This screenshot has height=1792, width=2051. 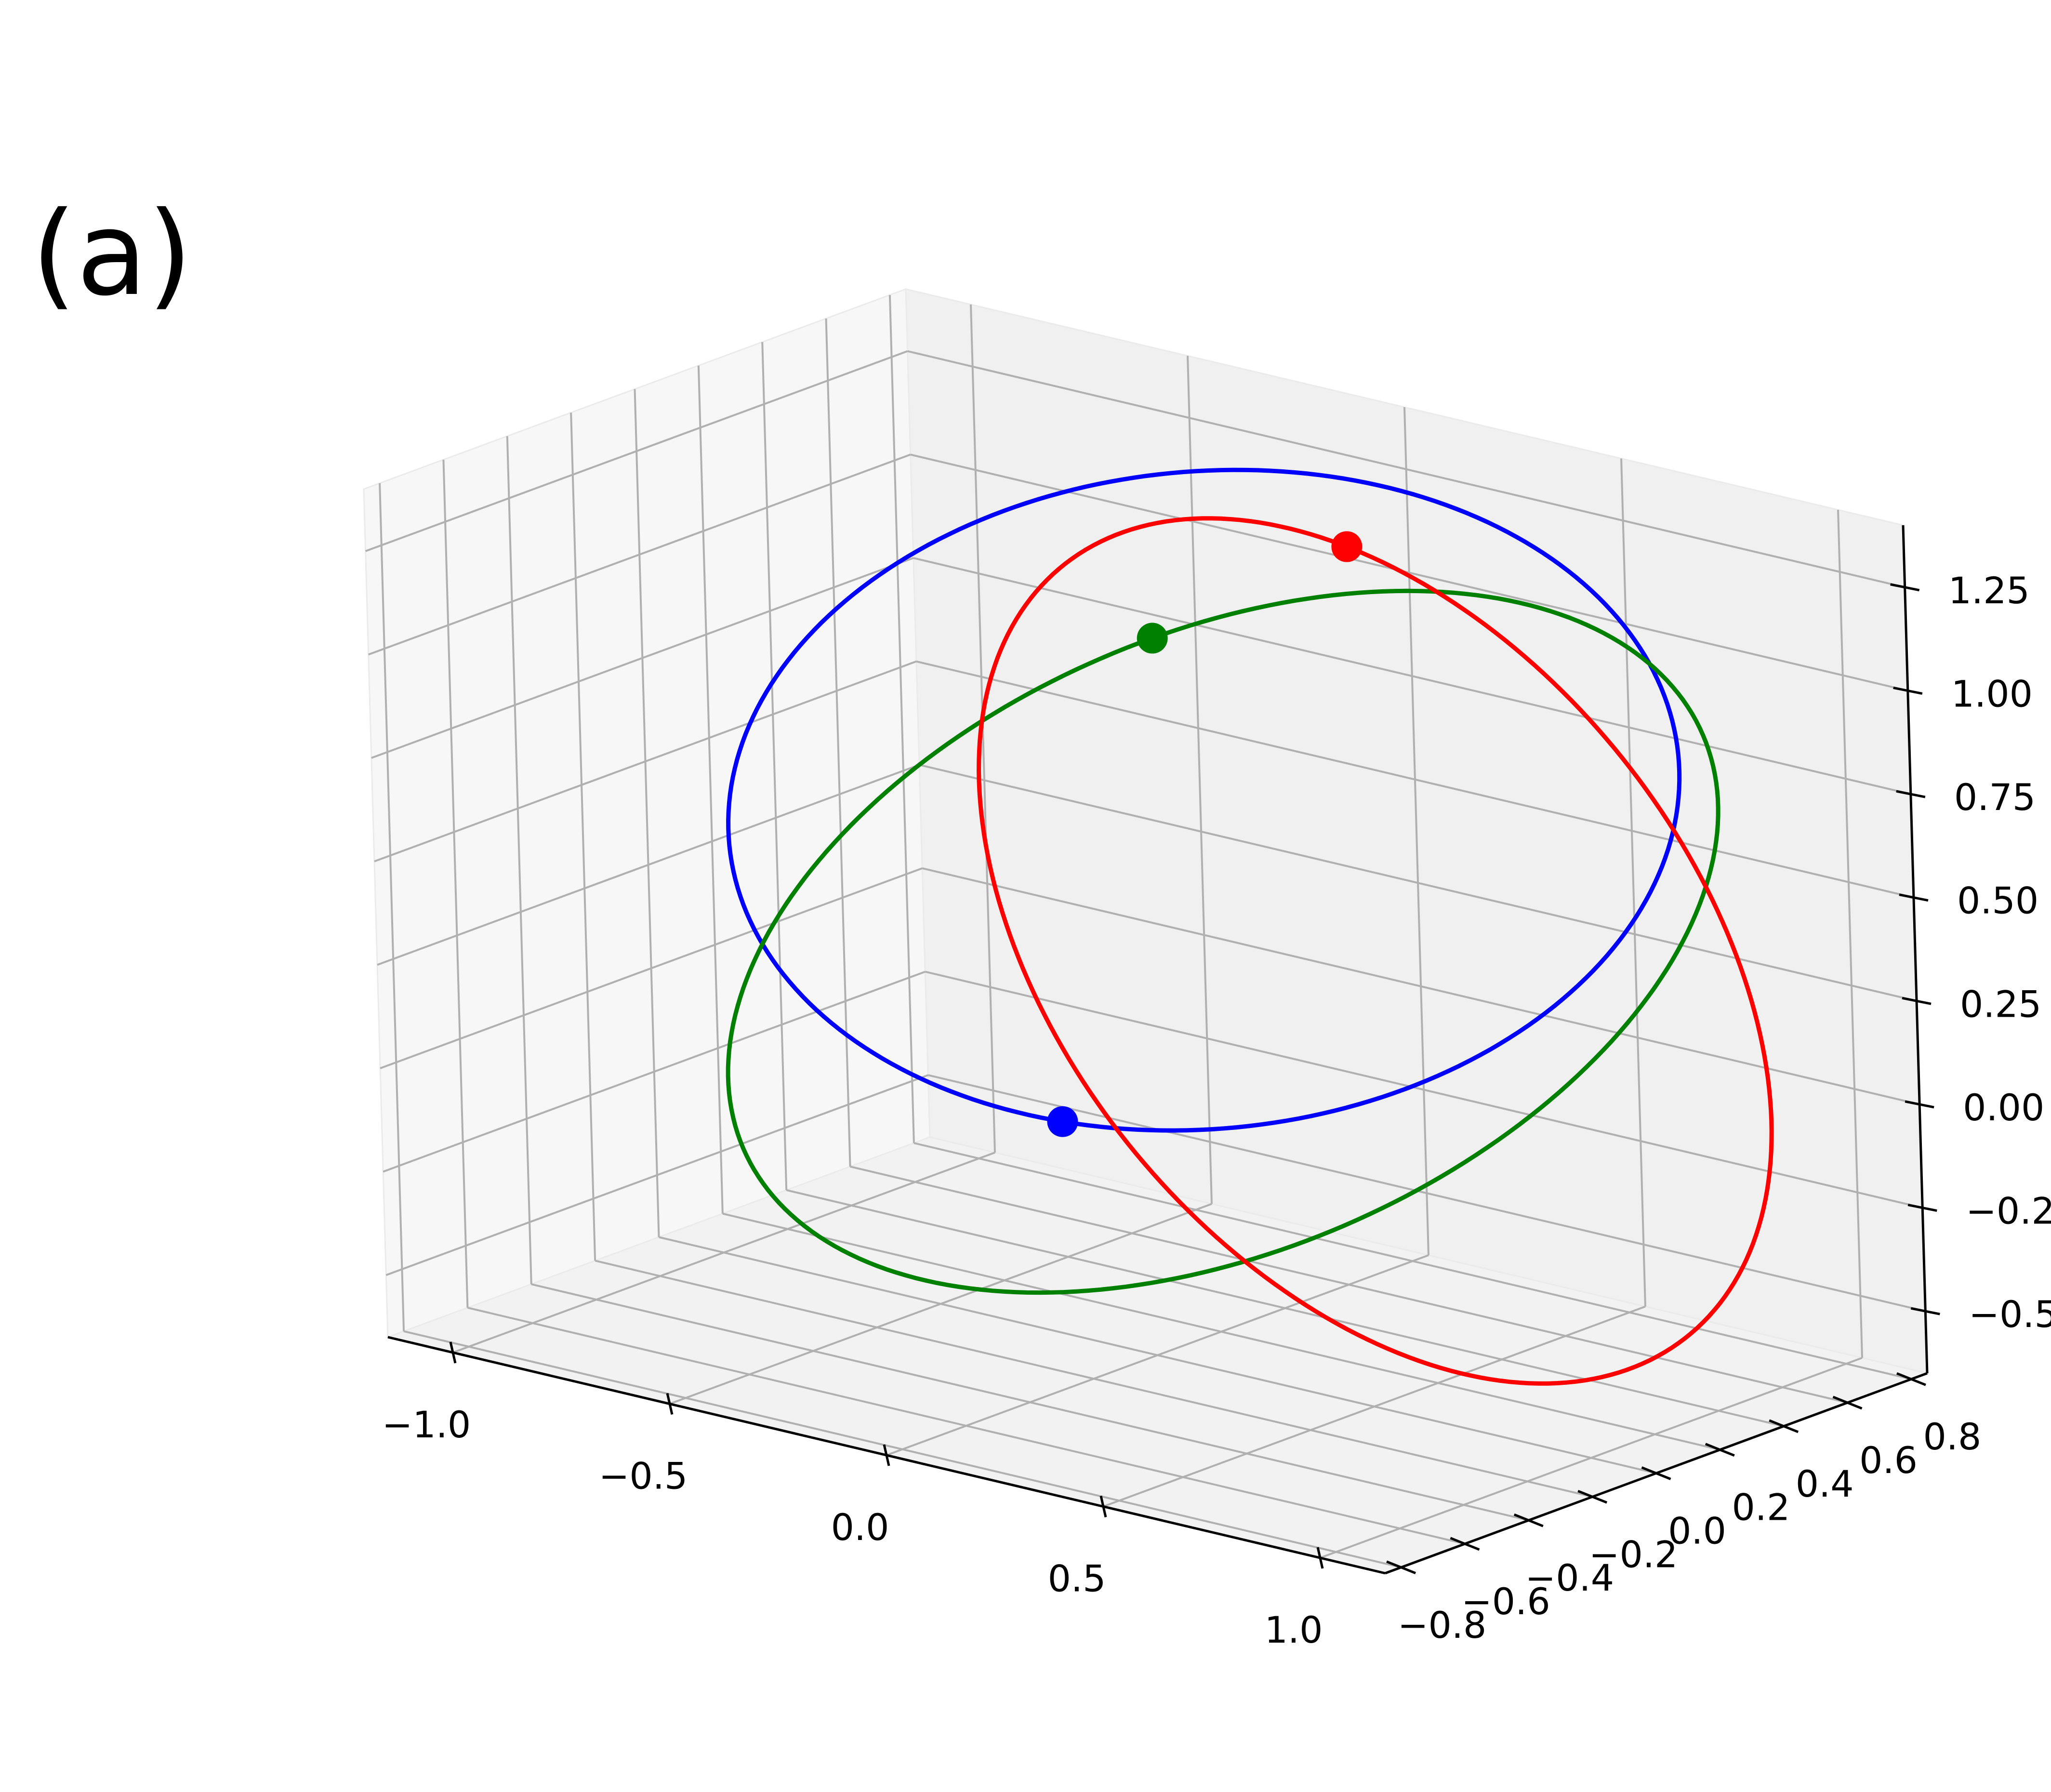 What do you see at coordinates (1761, 1507) in the screenshot?
I see `y-tick-label: 0.2` at bounding box center [1761, 1507].